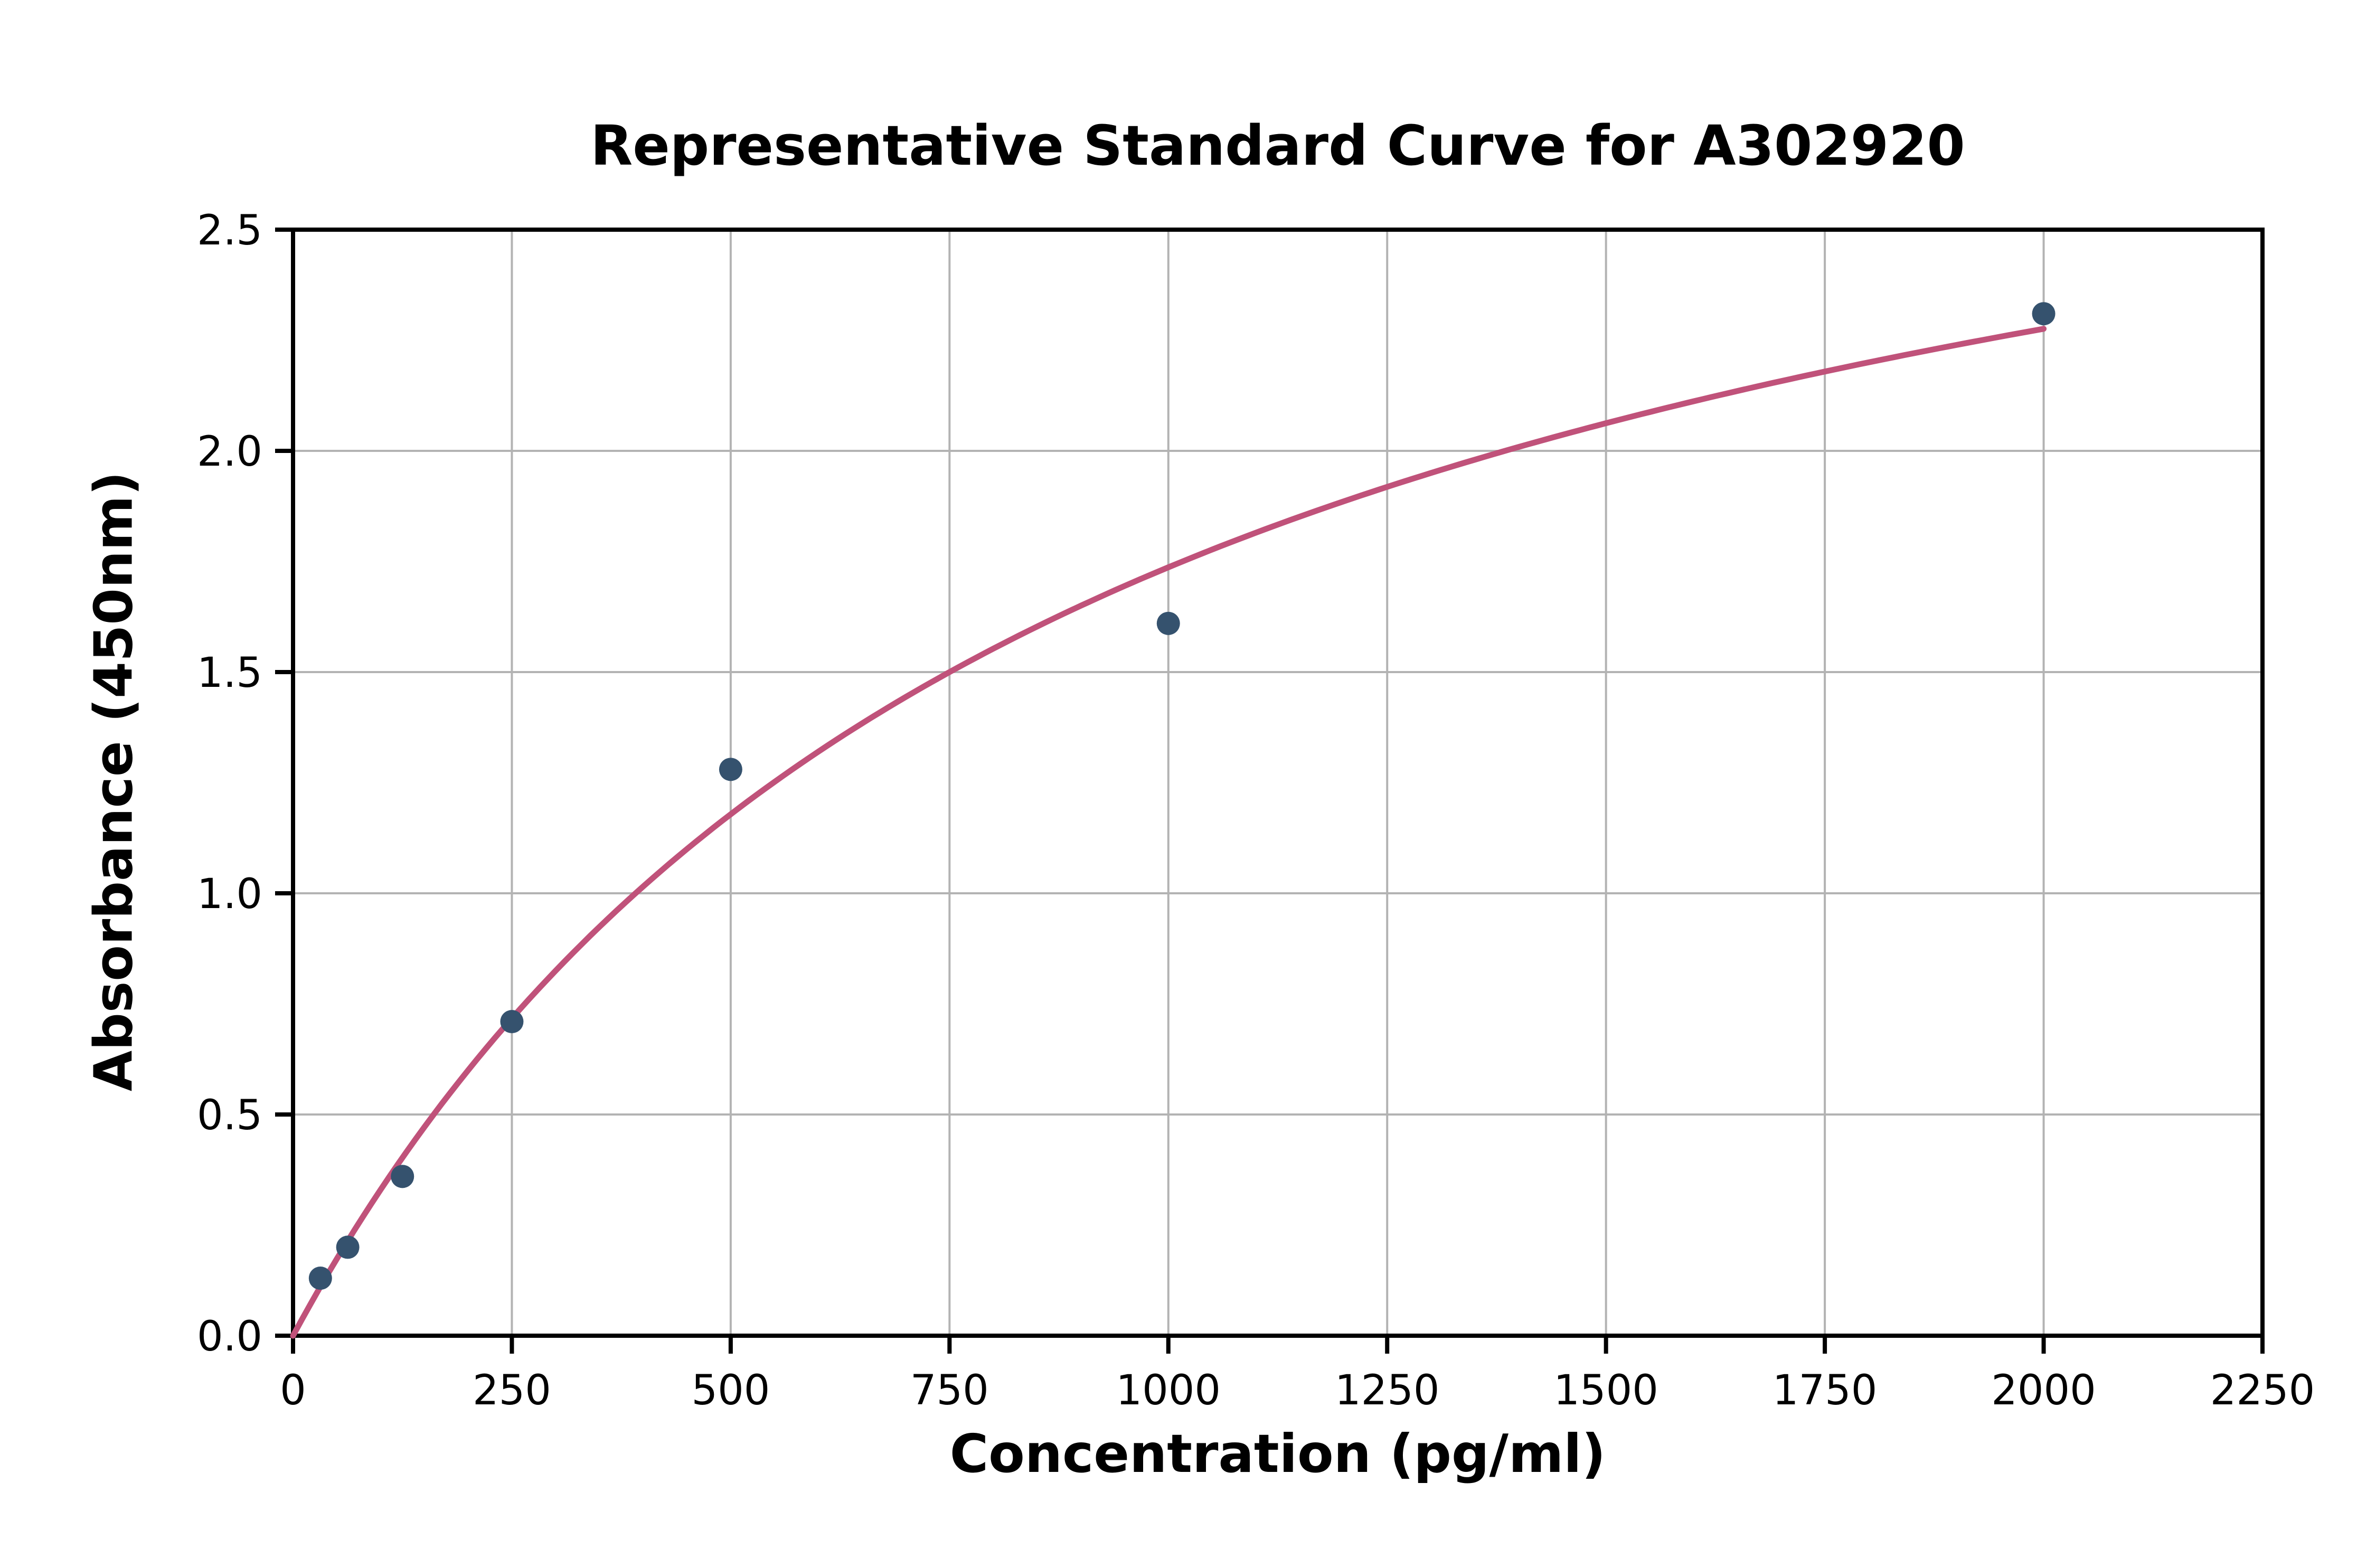 This screenshot has height=1568, width=2376. I want to click on x-tick-label: 1750, so click(1825, 1390).